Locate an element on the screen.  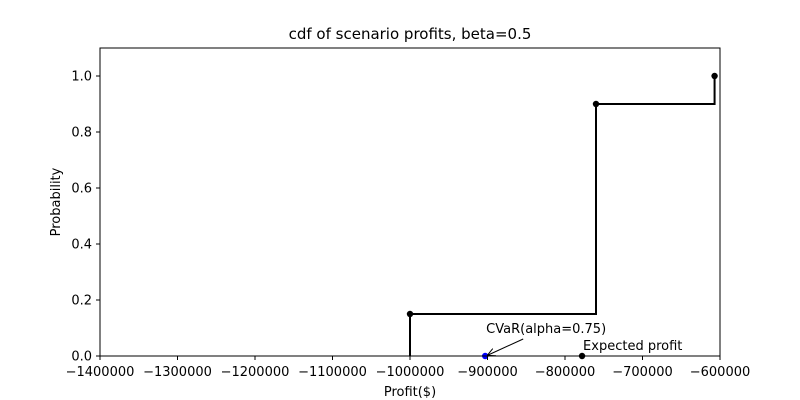
y-tick-label: 0.6 is located at coordinates (81, 189).